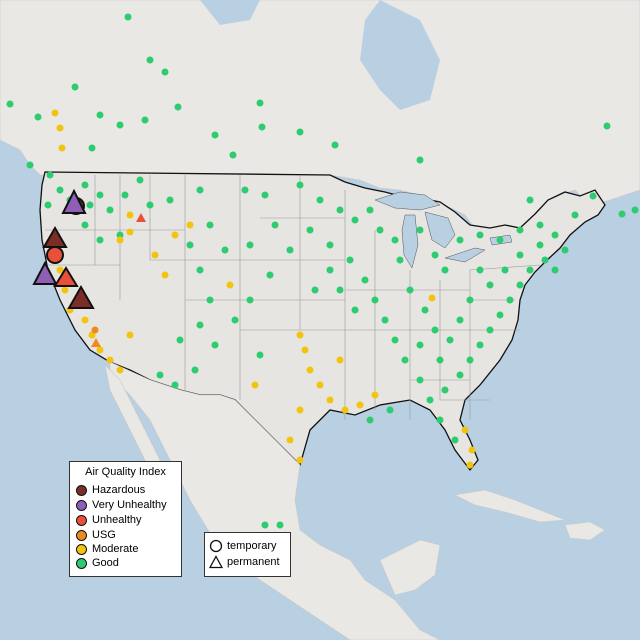  Describe the element at coordinates (63, 248) in the screenshot. I see `highlighted-monitors` at that location.